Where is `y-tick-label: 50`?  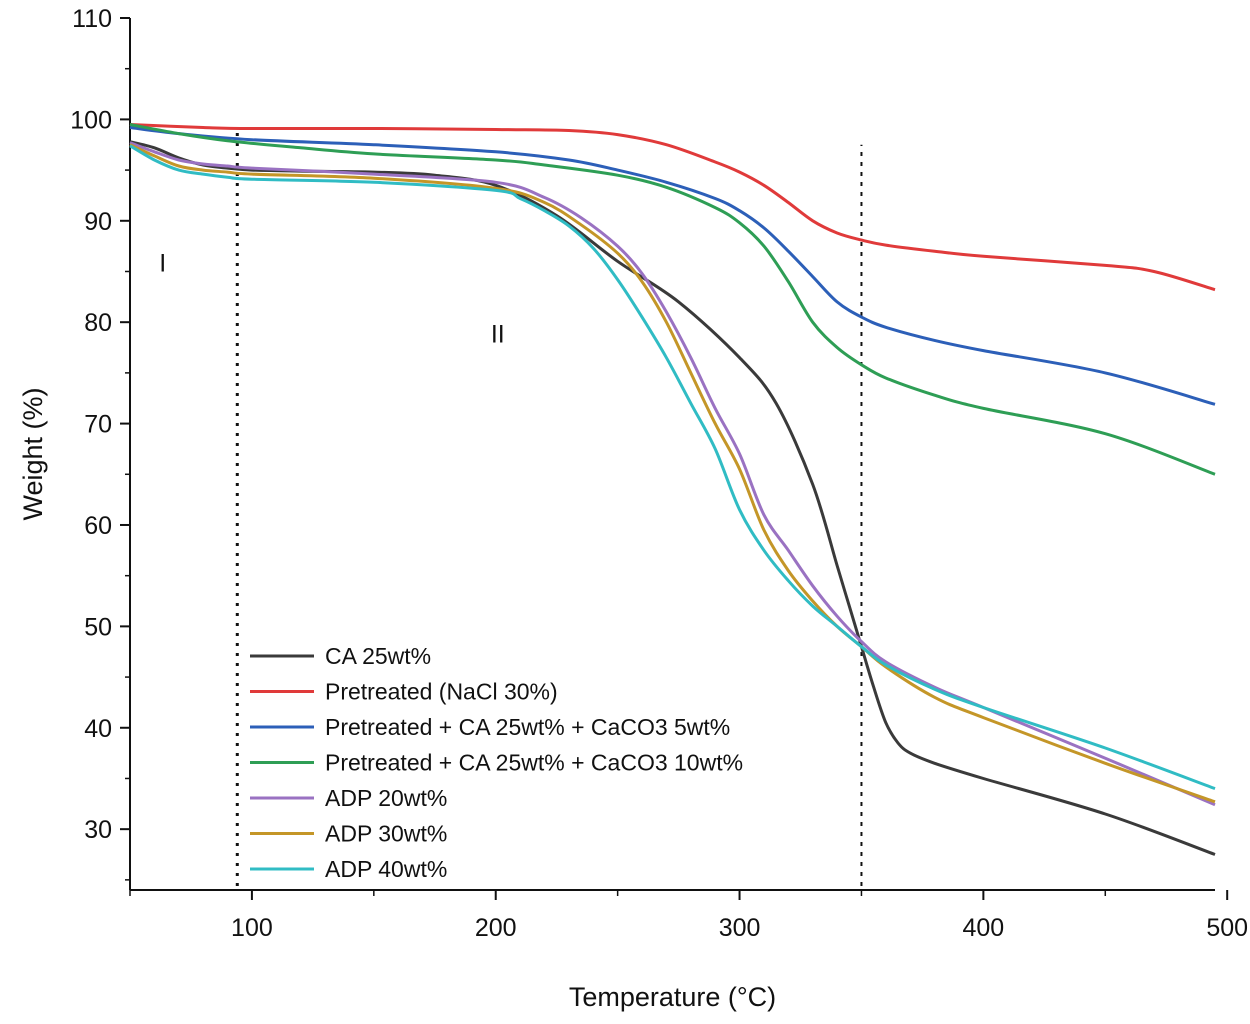
y-tick-label: 50 is located at coordinates (98, 627).